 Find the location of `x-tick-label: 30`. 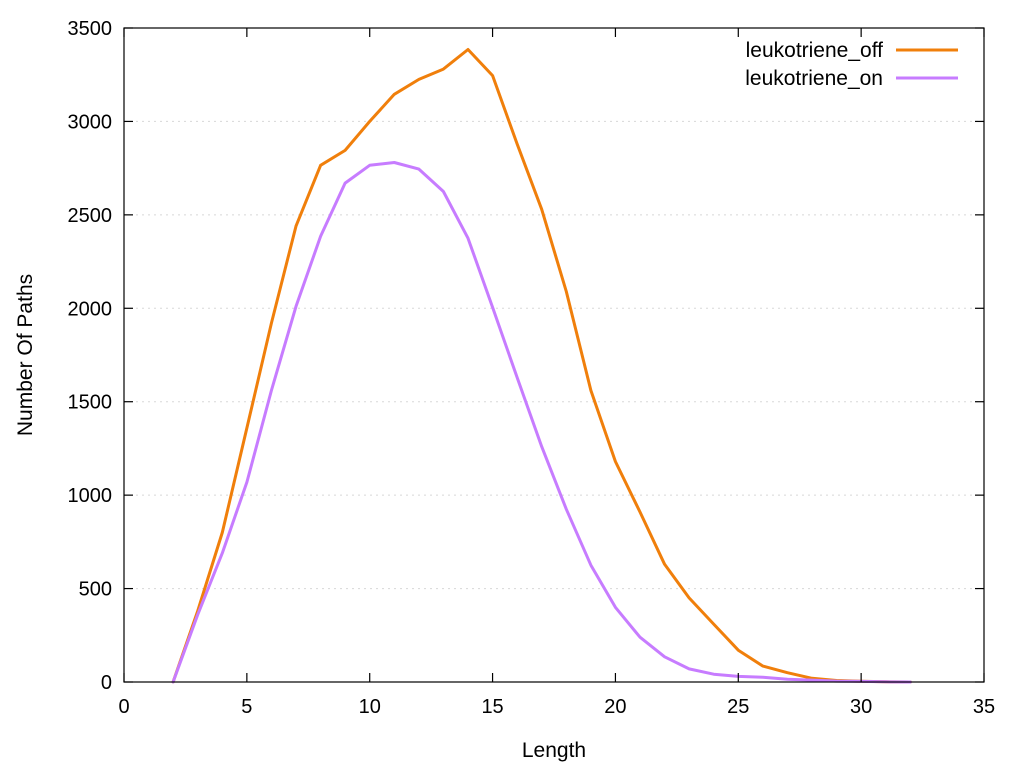

x-tick-label: 30 is located at coordinates (861, 707).